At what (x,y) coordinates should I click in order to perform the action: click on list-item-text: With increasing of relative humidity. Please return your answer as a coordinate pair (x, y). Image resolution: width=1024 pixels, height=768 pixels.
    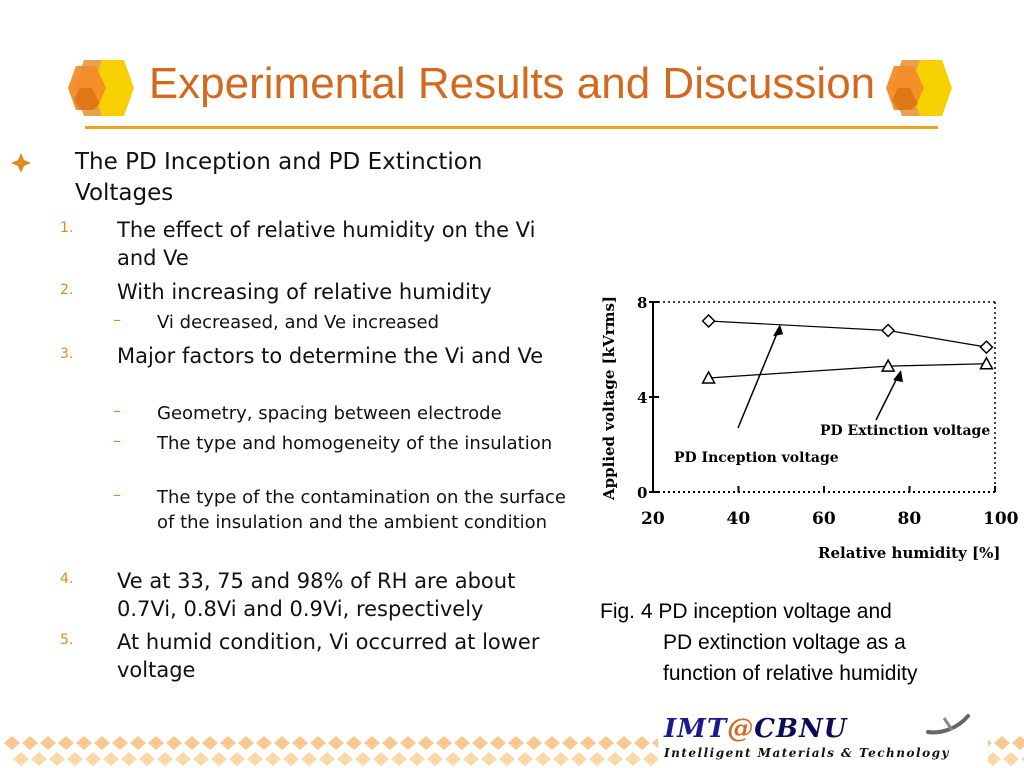
    Looking at the image, I should click on (304, 292).